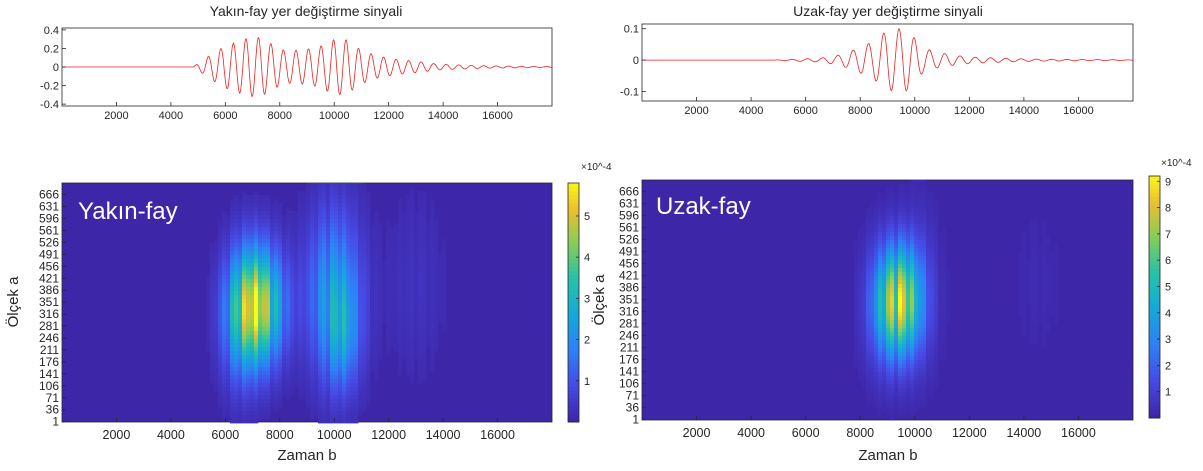 Image resolution: width=1203 pixels, height=471 pixels. I want to click on near-fault-scalogram-x-tick-label: 2000, so click(117, 435).